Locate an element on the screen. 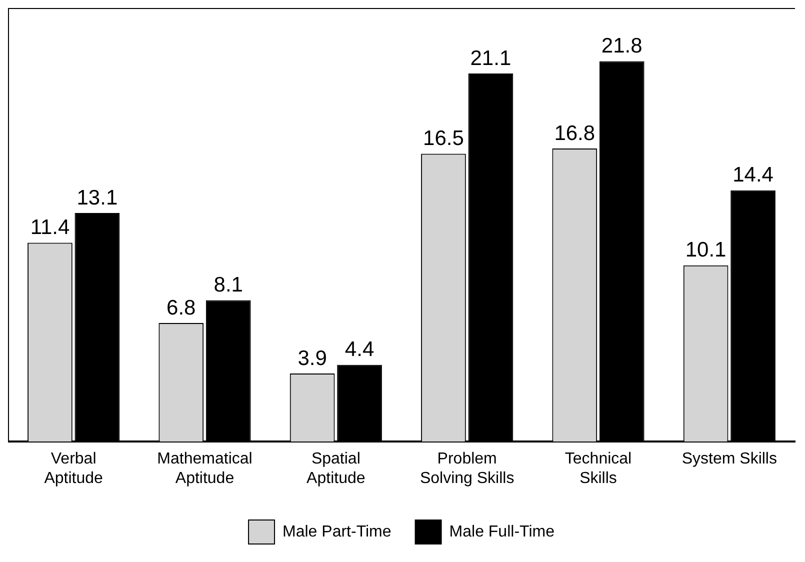 The width and height of the screenshot is (805, 562). data-label: 6.8 is located at coordinates (181, 308).